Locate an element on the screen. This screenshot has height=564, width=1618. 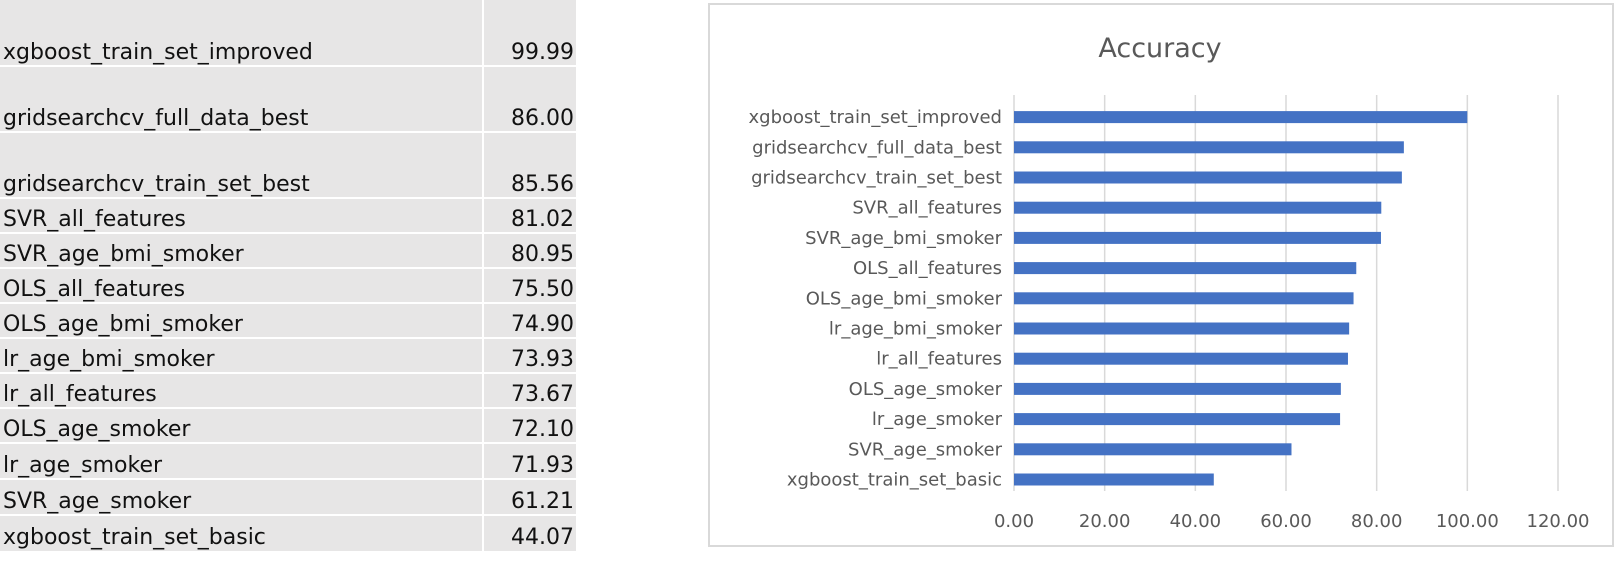
row-label: OLS_age_bmi_smoker is located at coordinates (123, 324).